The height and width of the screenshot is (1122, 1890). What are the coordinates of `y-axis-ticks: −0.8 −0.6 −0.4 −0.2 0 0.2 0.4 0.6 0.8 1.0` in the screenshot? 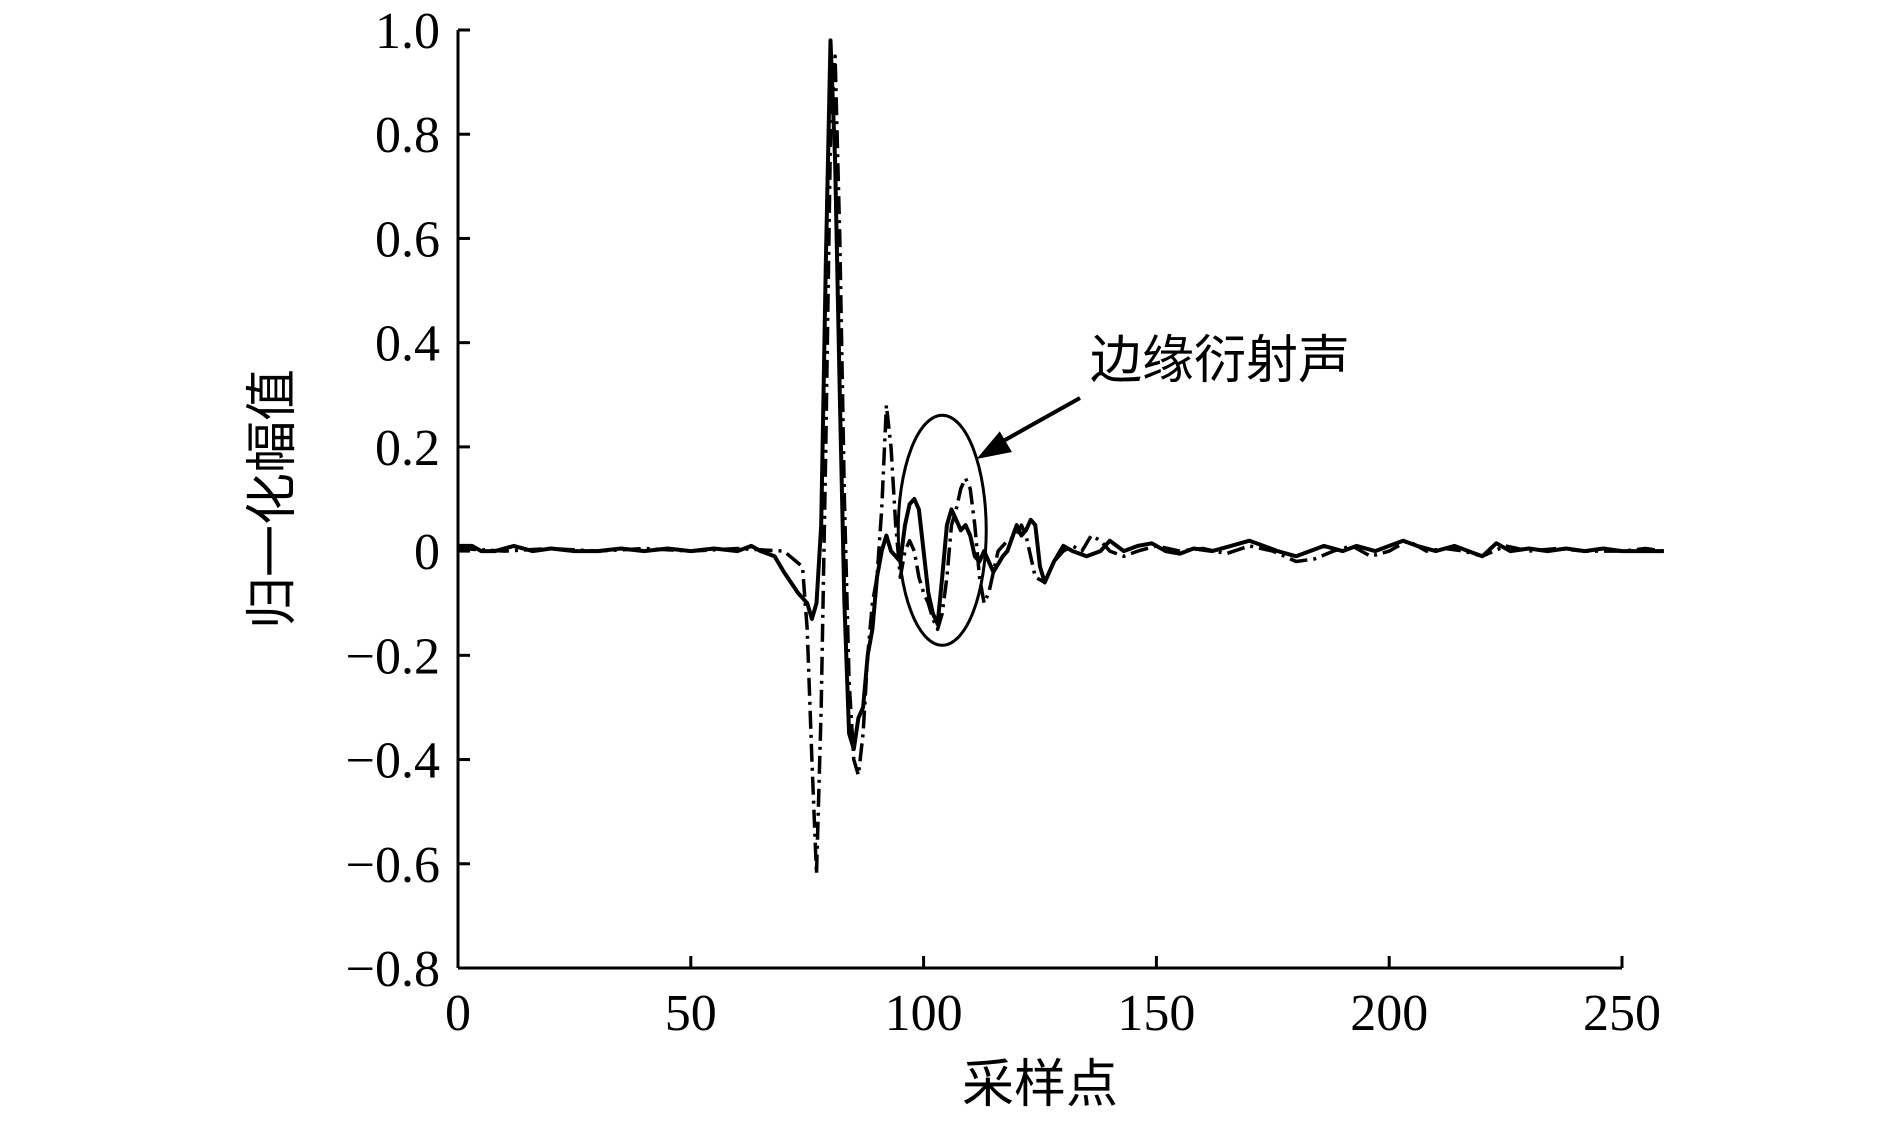 It's located at (408, 500).